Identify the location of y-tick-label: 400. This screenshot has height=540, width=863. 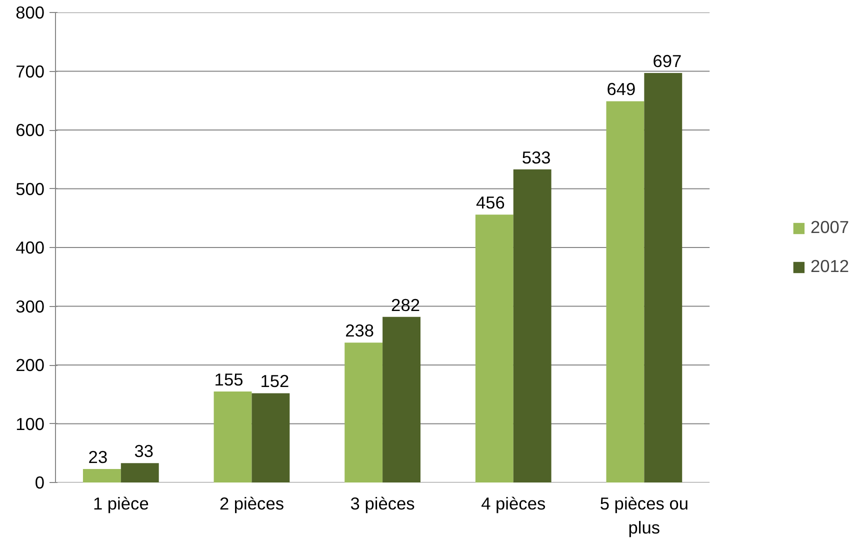
(30, 248).